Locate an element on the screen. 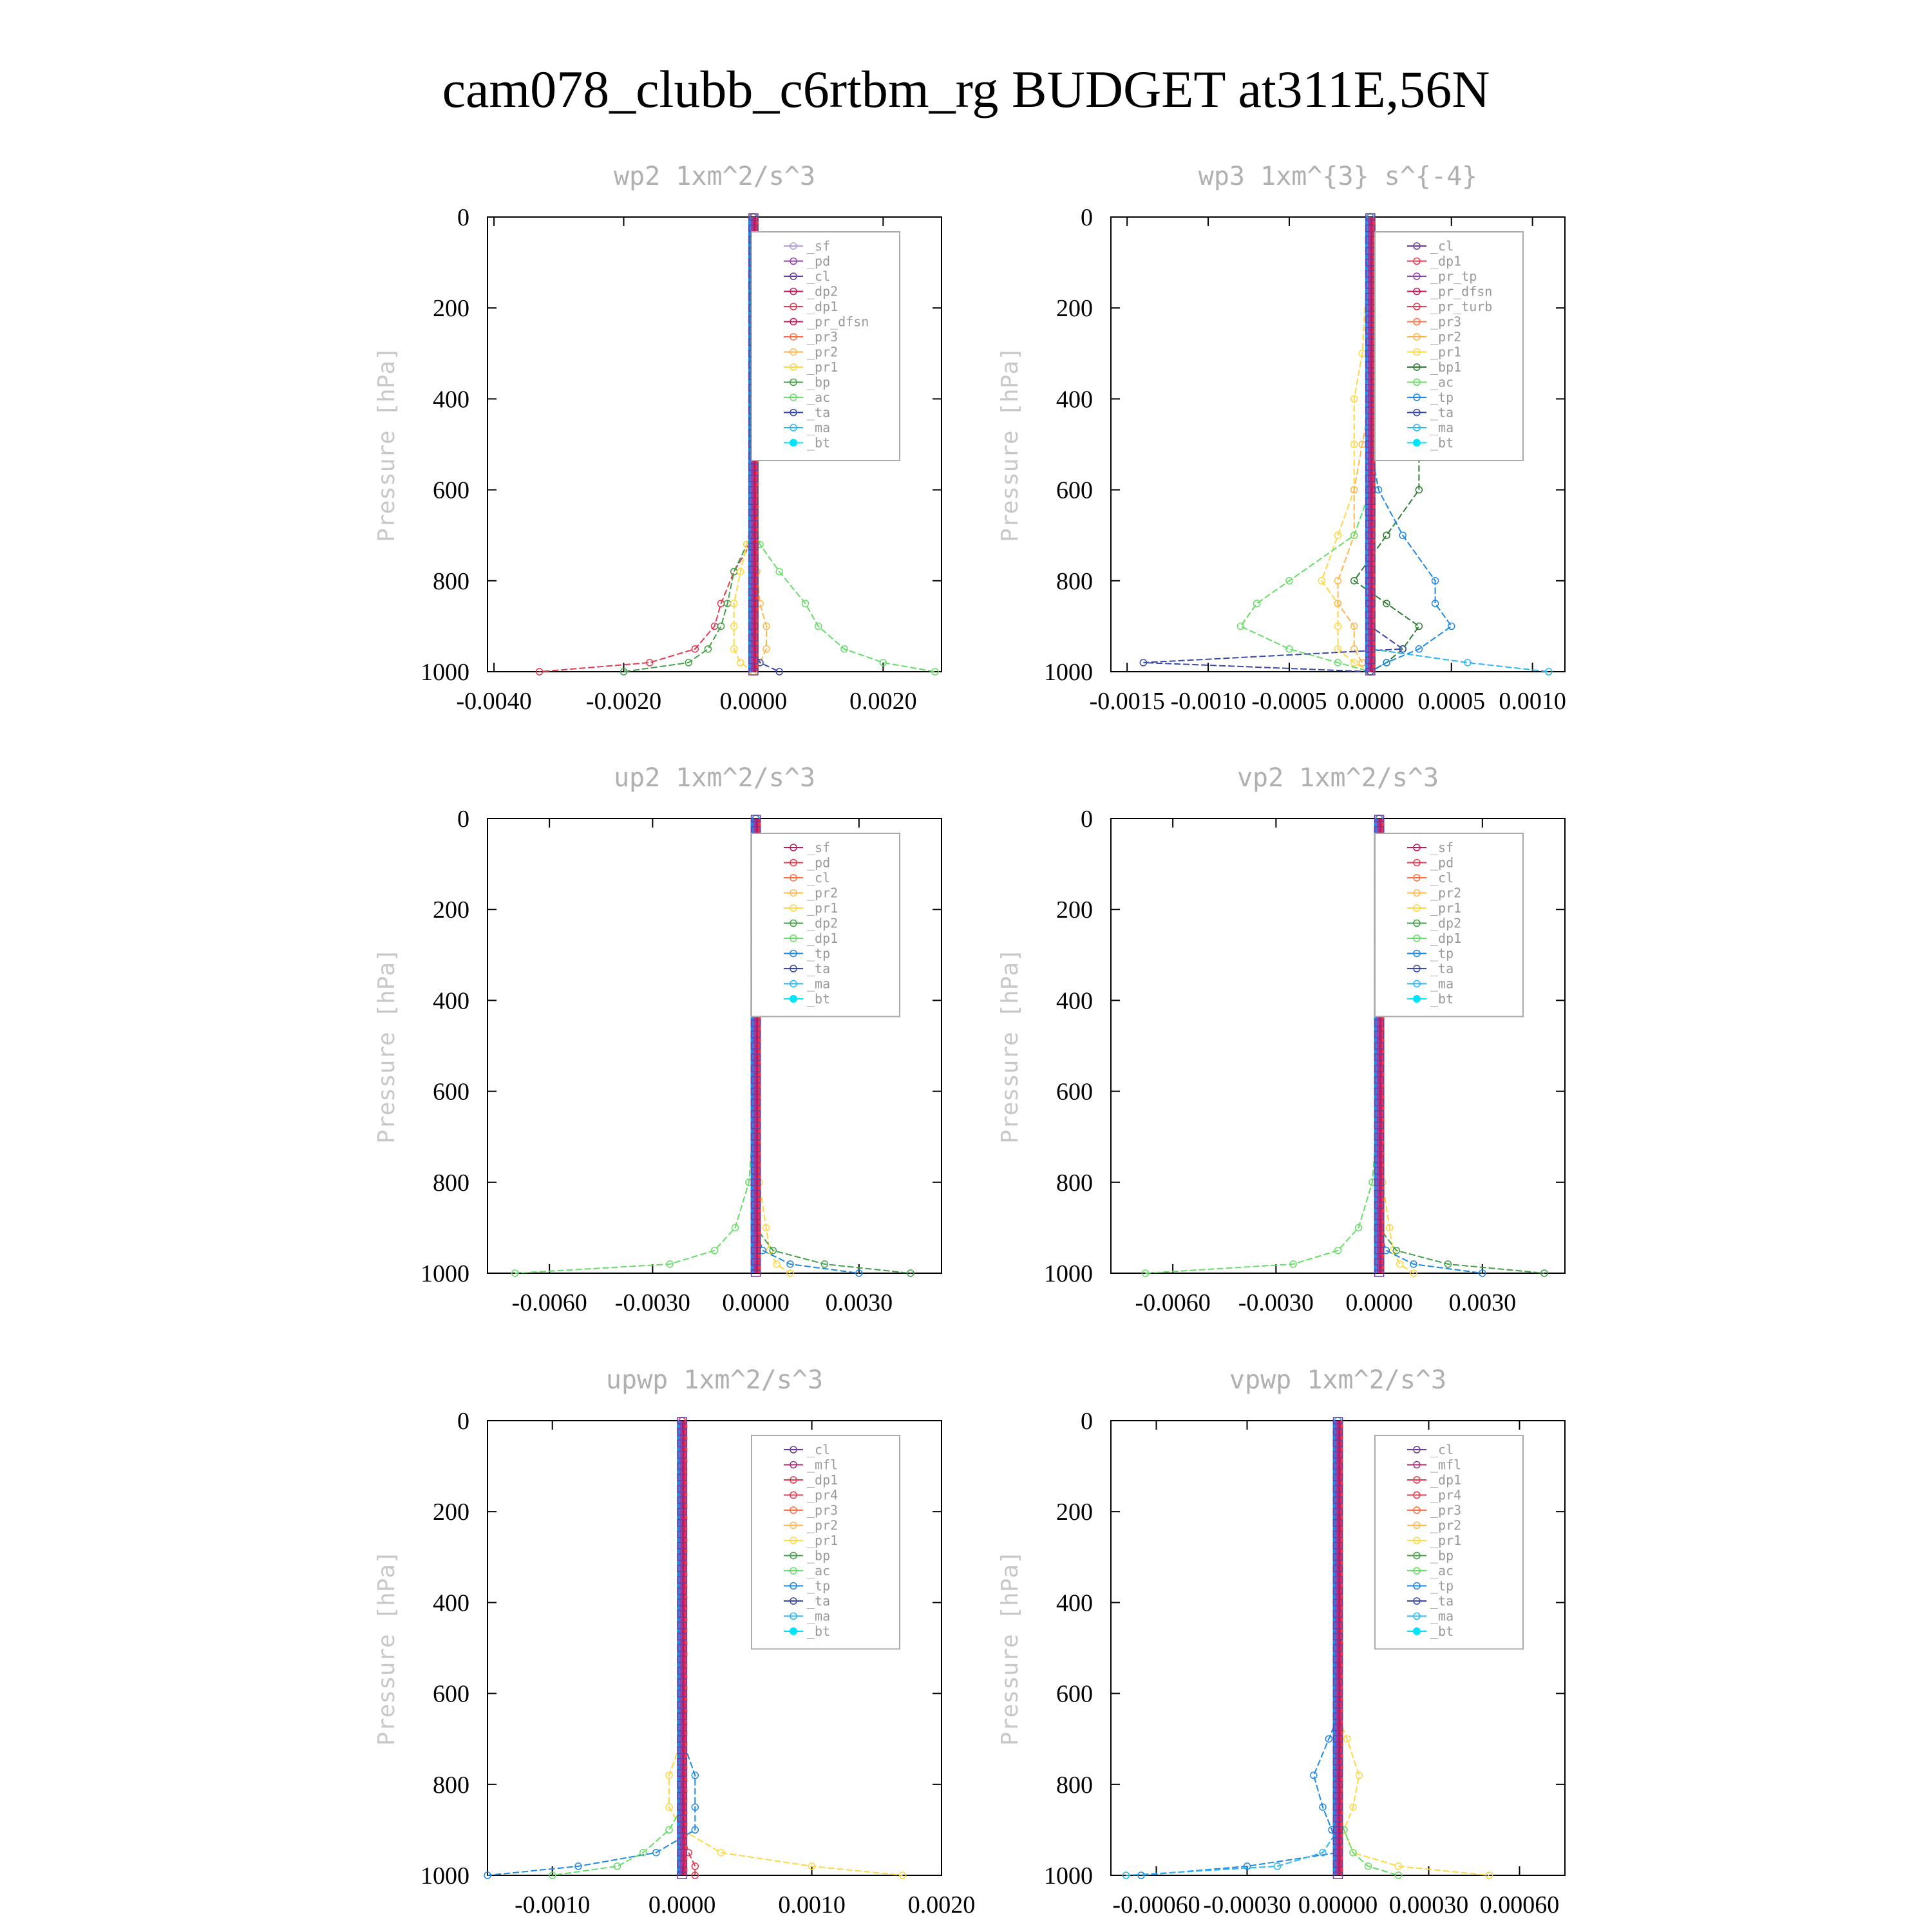 This screenshot has height=1932, width=1932. legend-label: _bt is located at coordinates (1442, 1632).